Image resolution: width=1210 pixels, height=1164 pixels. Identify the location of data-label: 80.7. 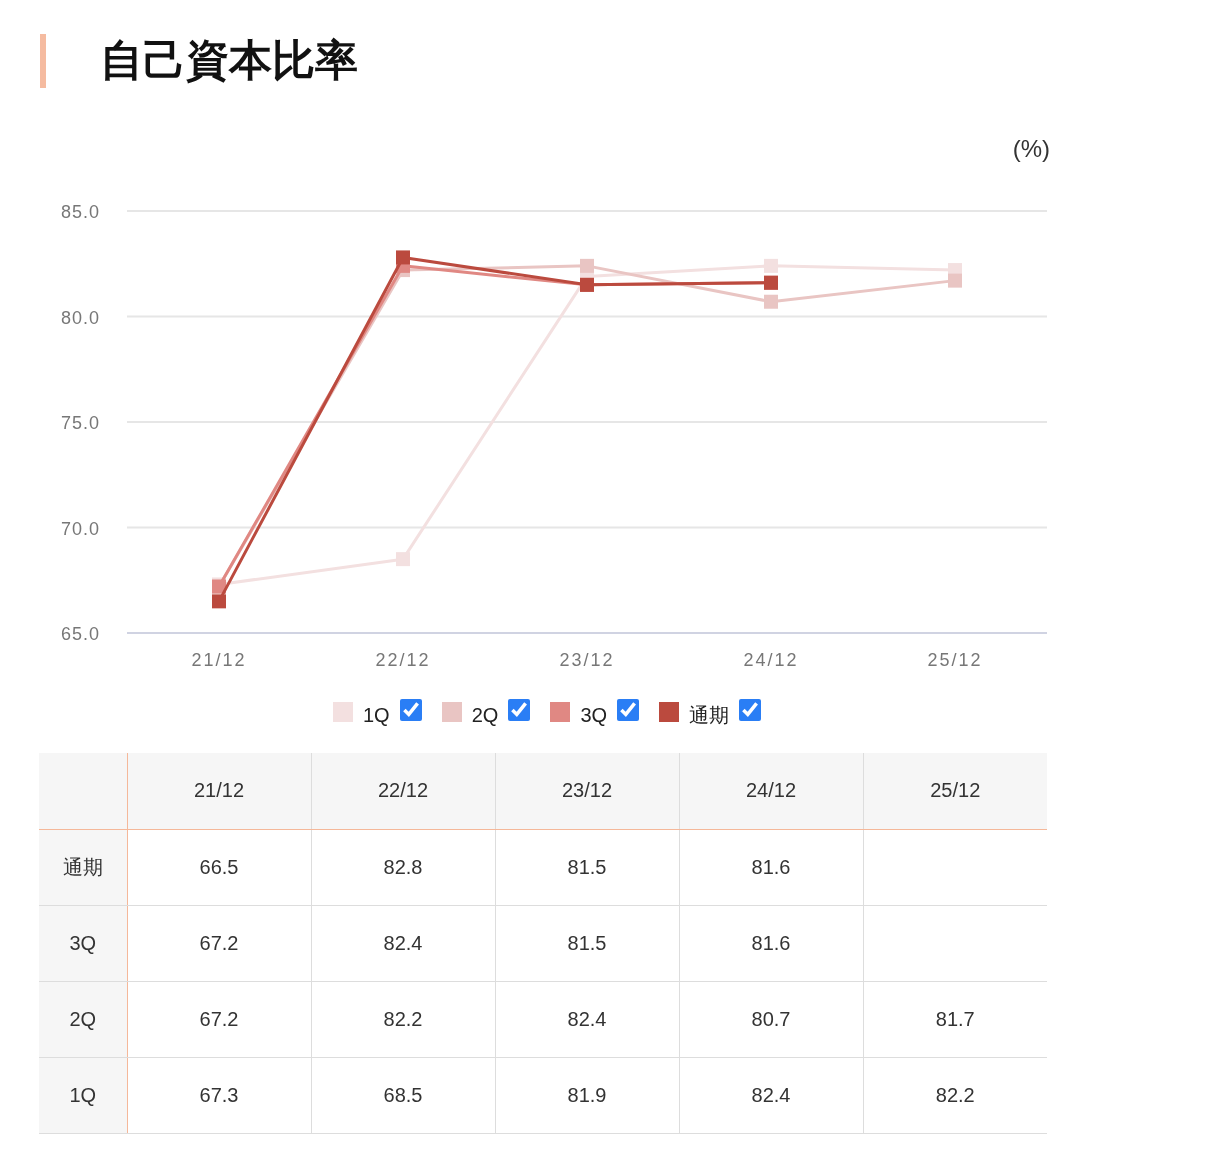
(771, 1018).